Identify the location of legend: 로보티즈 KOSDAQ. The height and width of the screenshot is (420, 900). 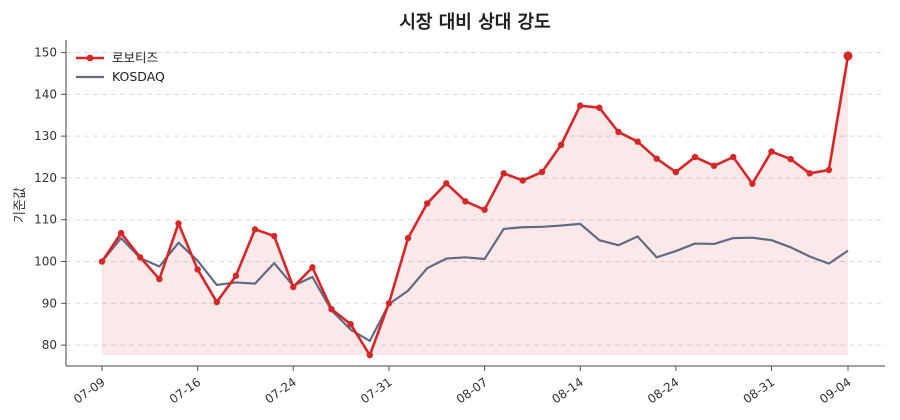
(120, 67).